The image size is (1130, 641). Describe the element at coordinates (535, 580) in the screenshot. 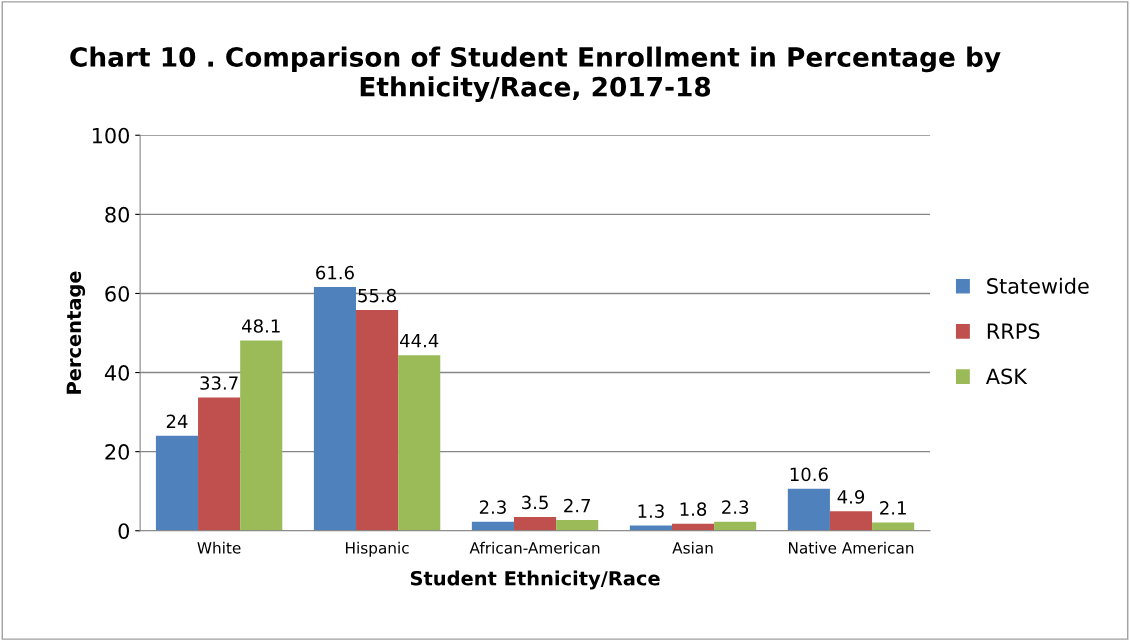

I see `x-axis-title: Student Ethnicity/Race` at that location.